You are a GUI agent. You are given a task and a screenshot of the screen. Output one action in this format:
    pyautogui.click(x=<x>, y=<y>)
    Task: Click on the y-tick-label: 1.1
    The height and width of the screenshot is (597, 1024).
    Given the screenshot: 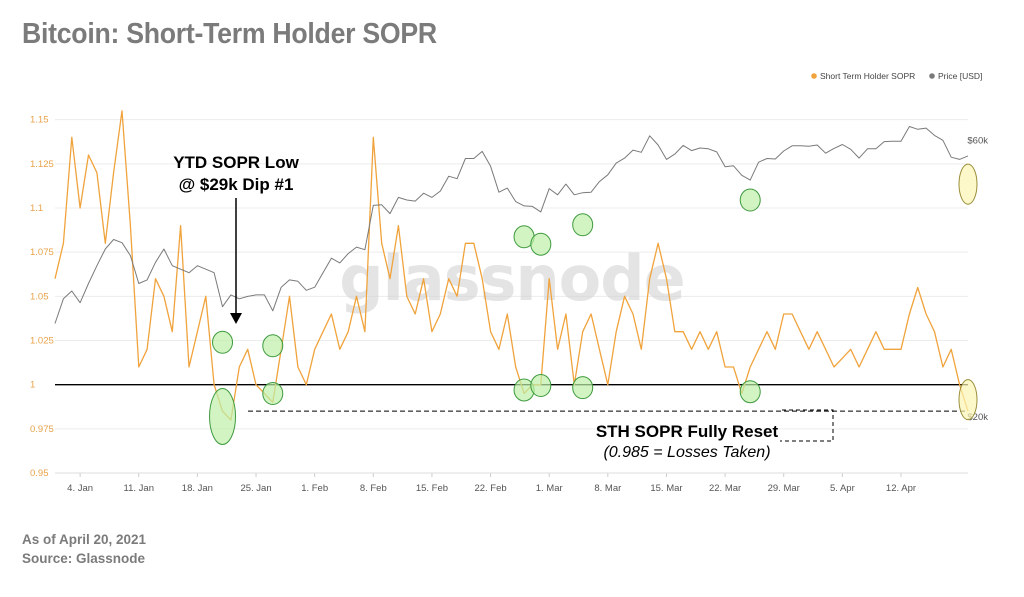 What is the action you would take?
    pyautogui.click(x=36, y=208)
    